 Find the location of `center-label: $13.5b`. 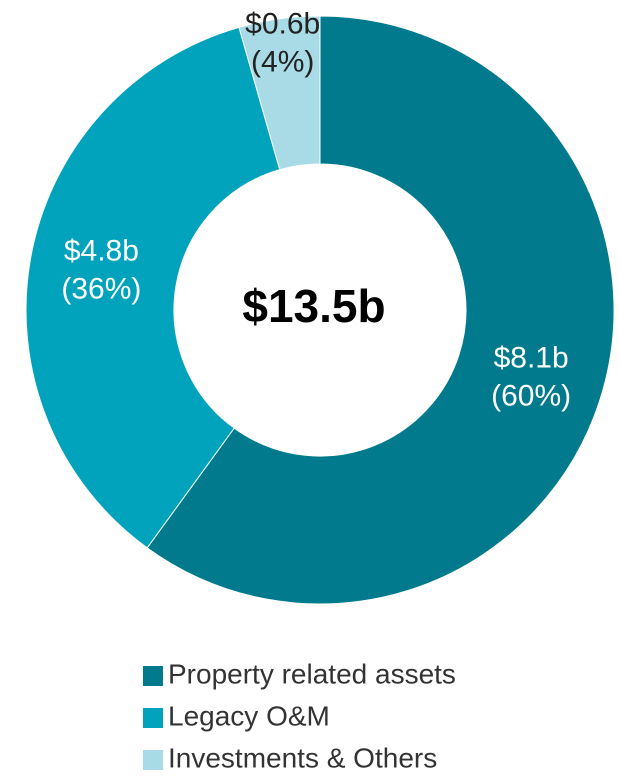

center-label: $13.5b is located at coordinates (313, 306).